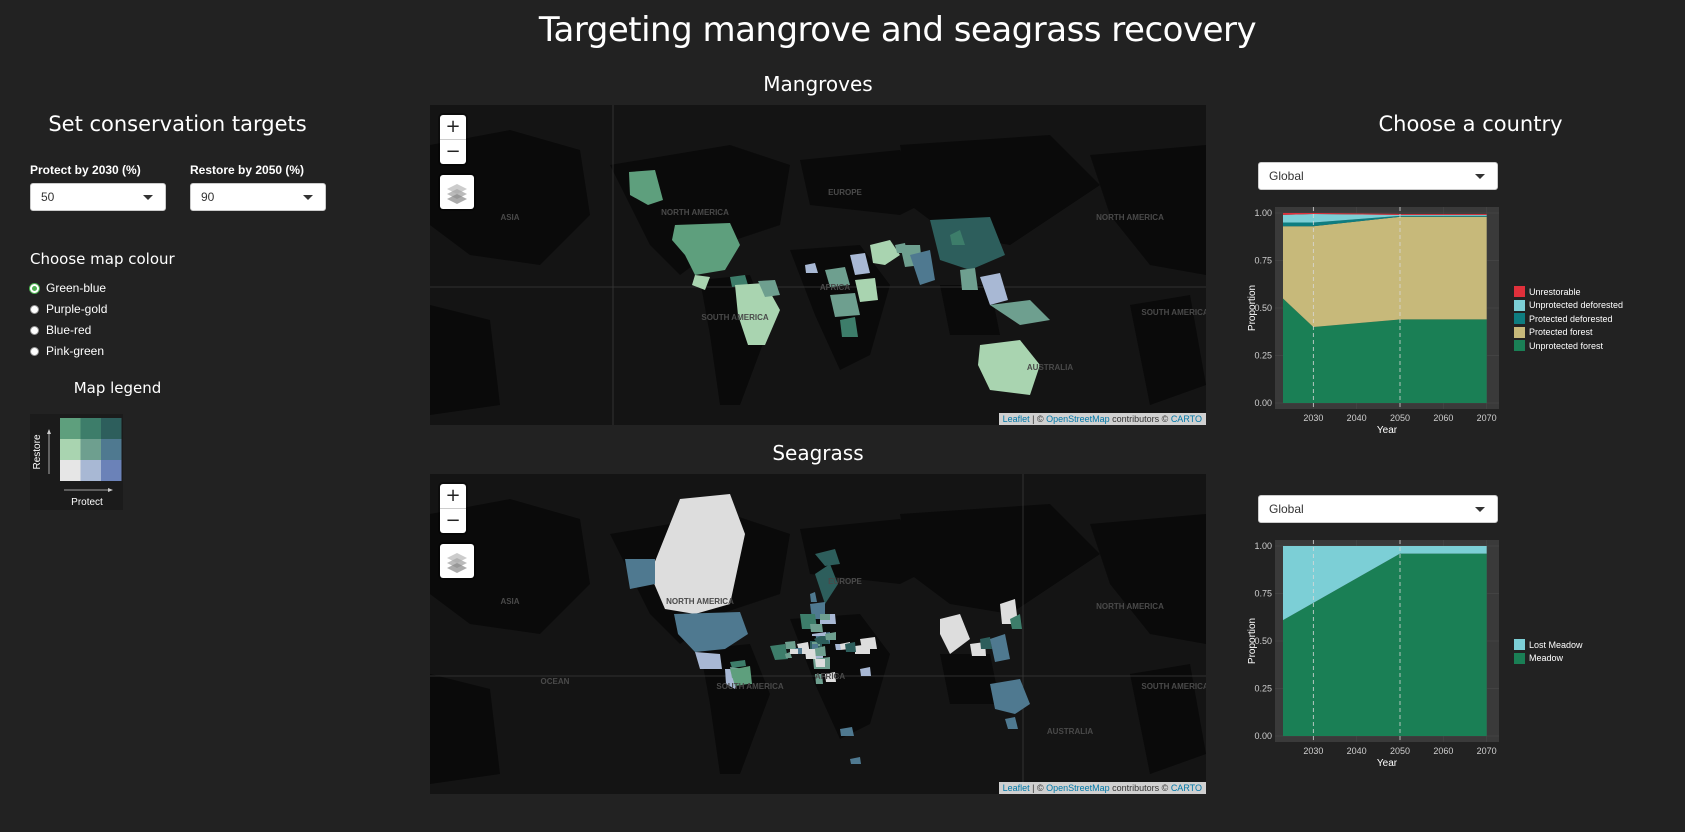 This screenshot has height=832, width=1685. Describe the element at coordinates (509, 217) in the screenshot. I see `map-place-label: ASIA` at that location.